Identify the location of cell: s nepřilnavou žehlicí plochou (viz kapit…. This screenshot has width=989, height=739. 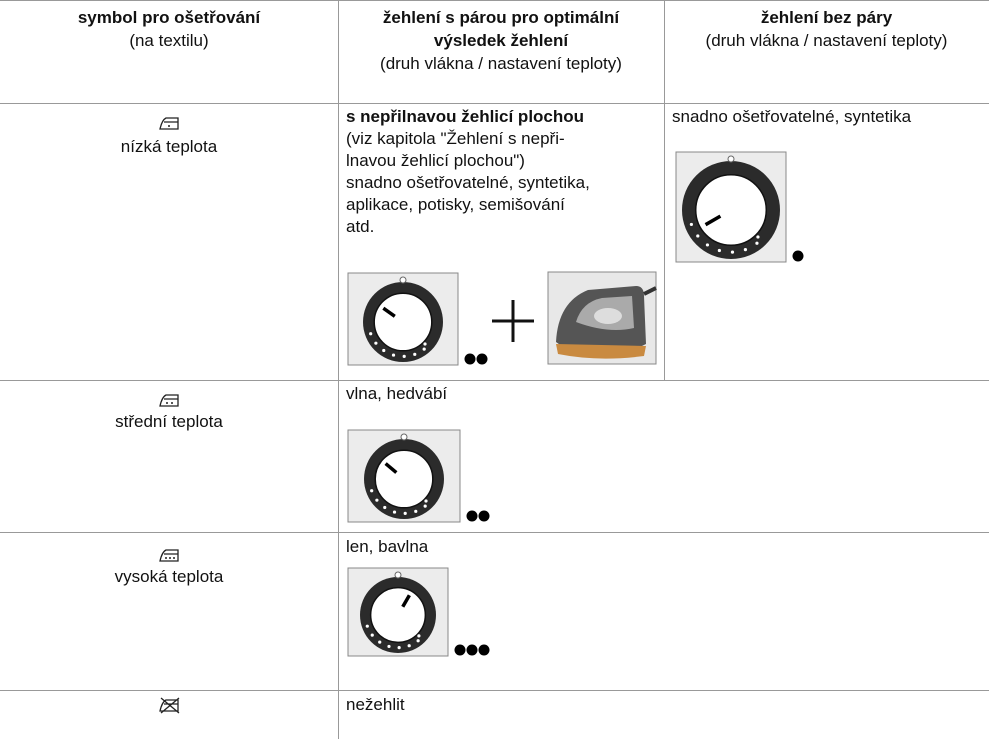
(503, 172).